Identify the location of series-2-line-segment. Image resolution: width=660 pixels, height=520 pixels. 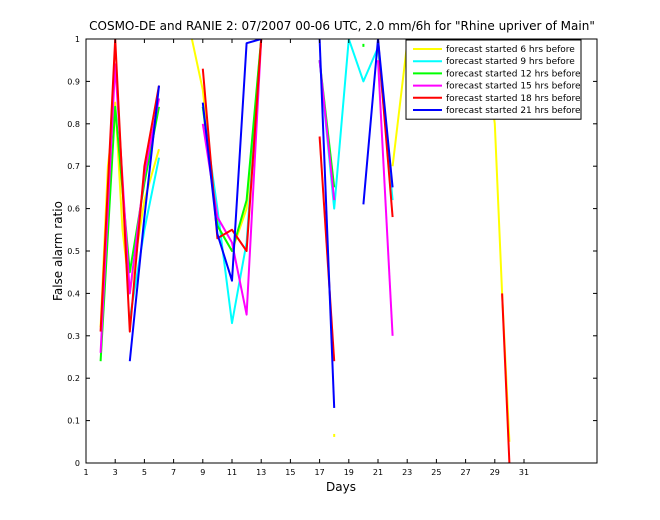
(144, 238).